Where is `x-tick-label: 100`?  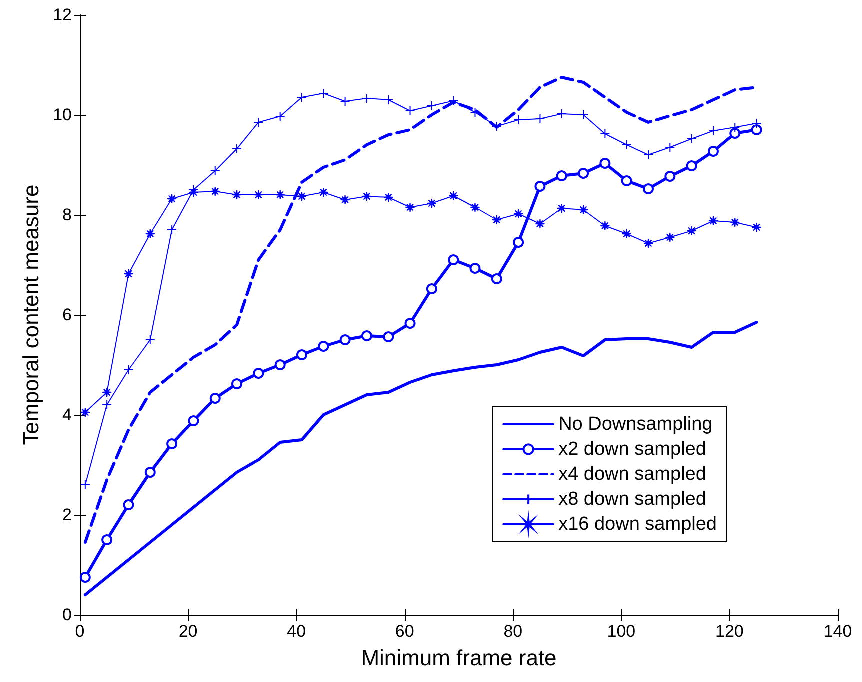
x-tick-label: 100 is located at coordinates (621, 631).